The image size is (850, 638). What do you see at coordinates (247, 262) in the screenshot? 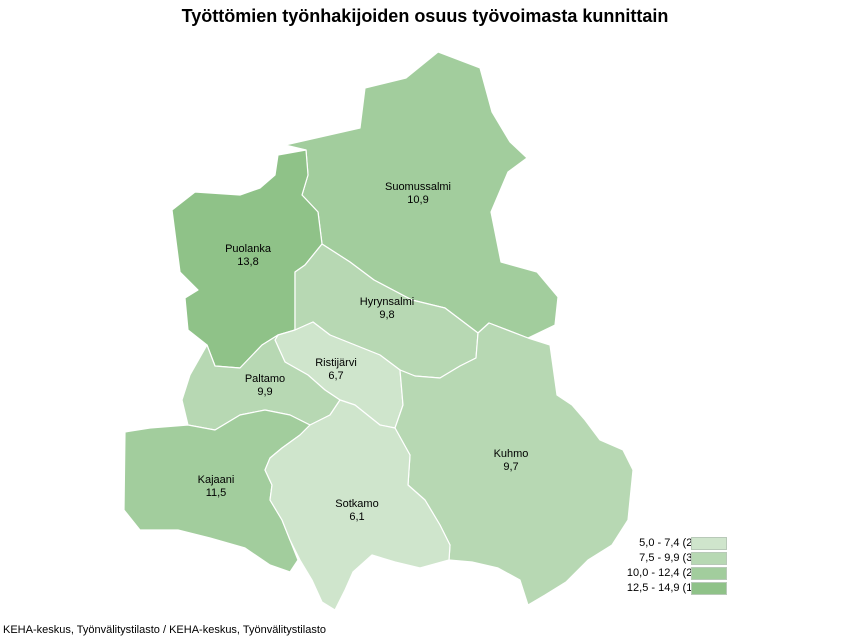
I see `label-value-puolanka: 13,8` at bounding box center [247, 262].